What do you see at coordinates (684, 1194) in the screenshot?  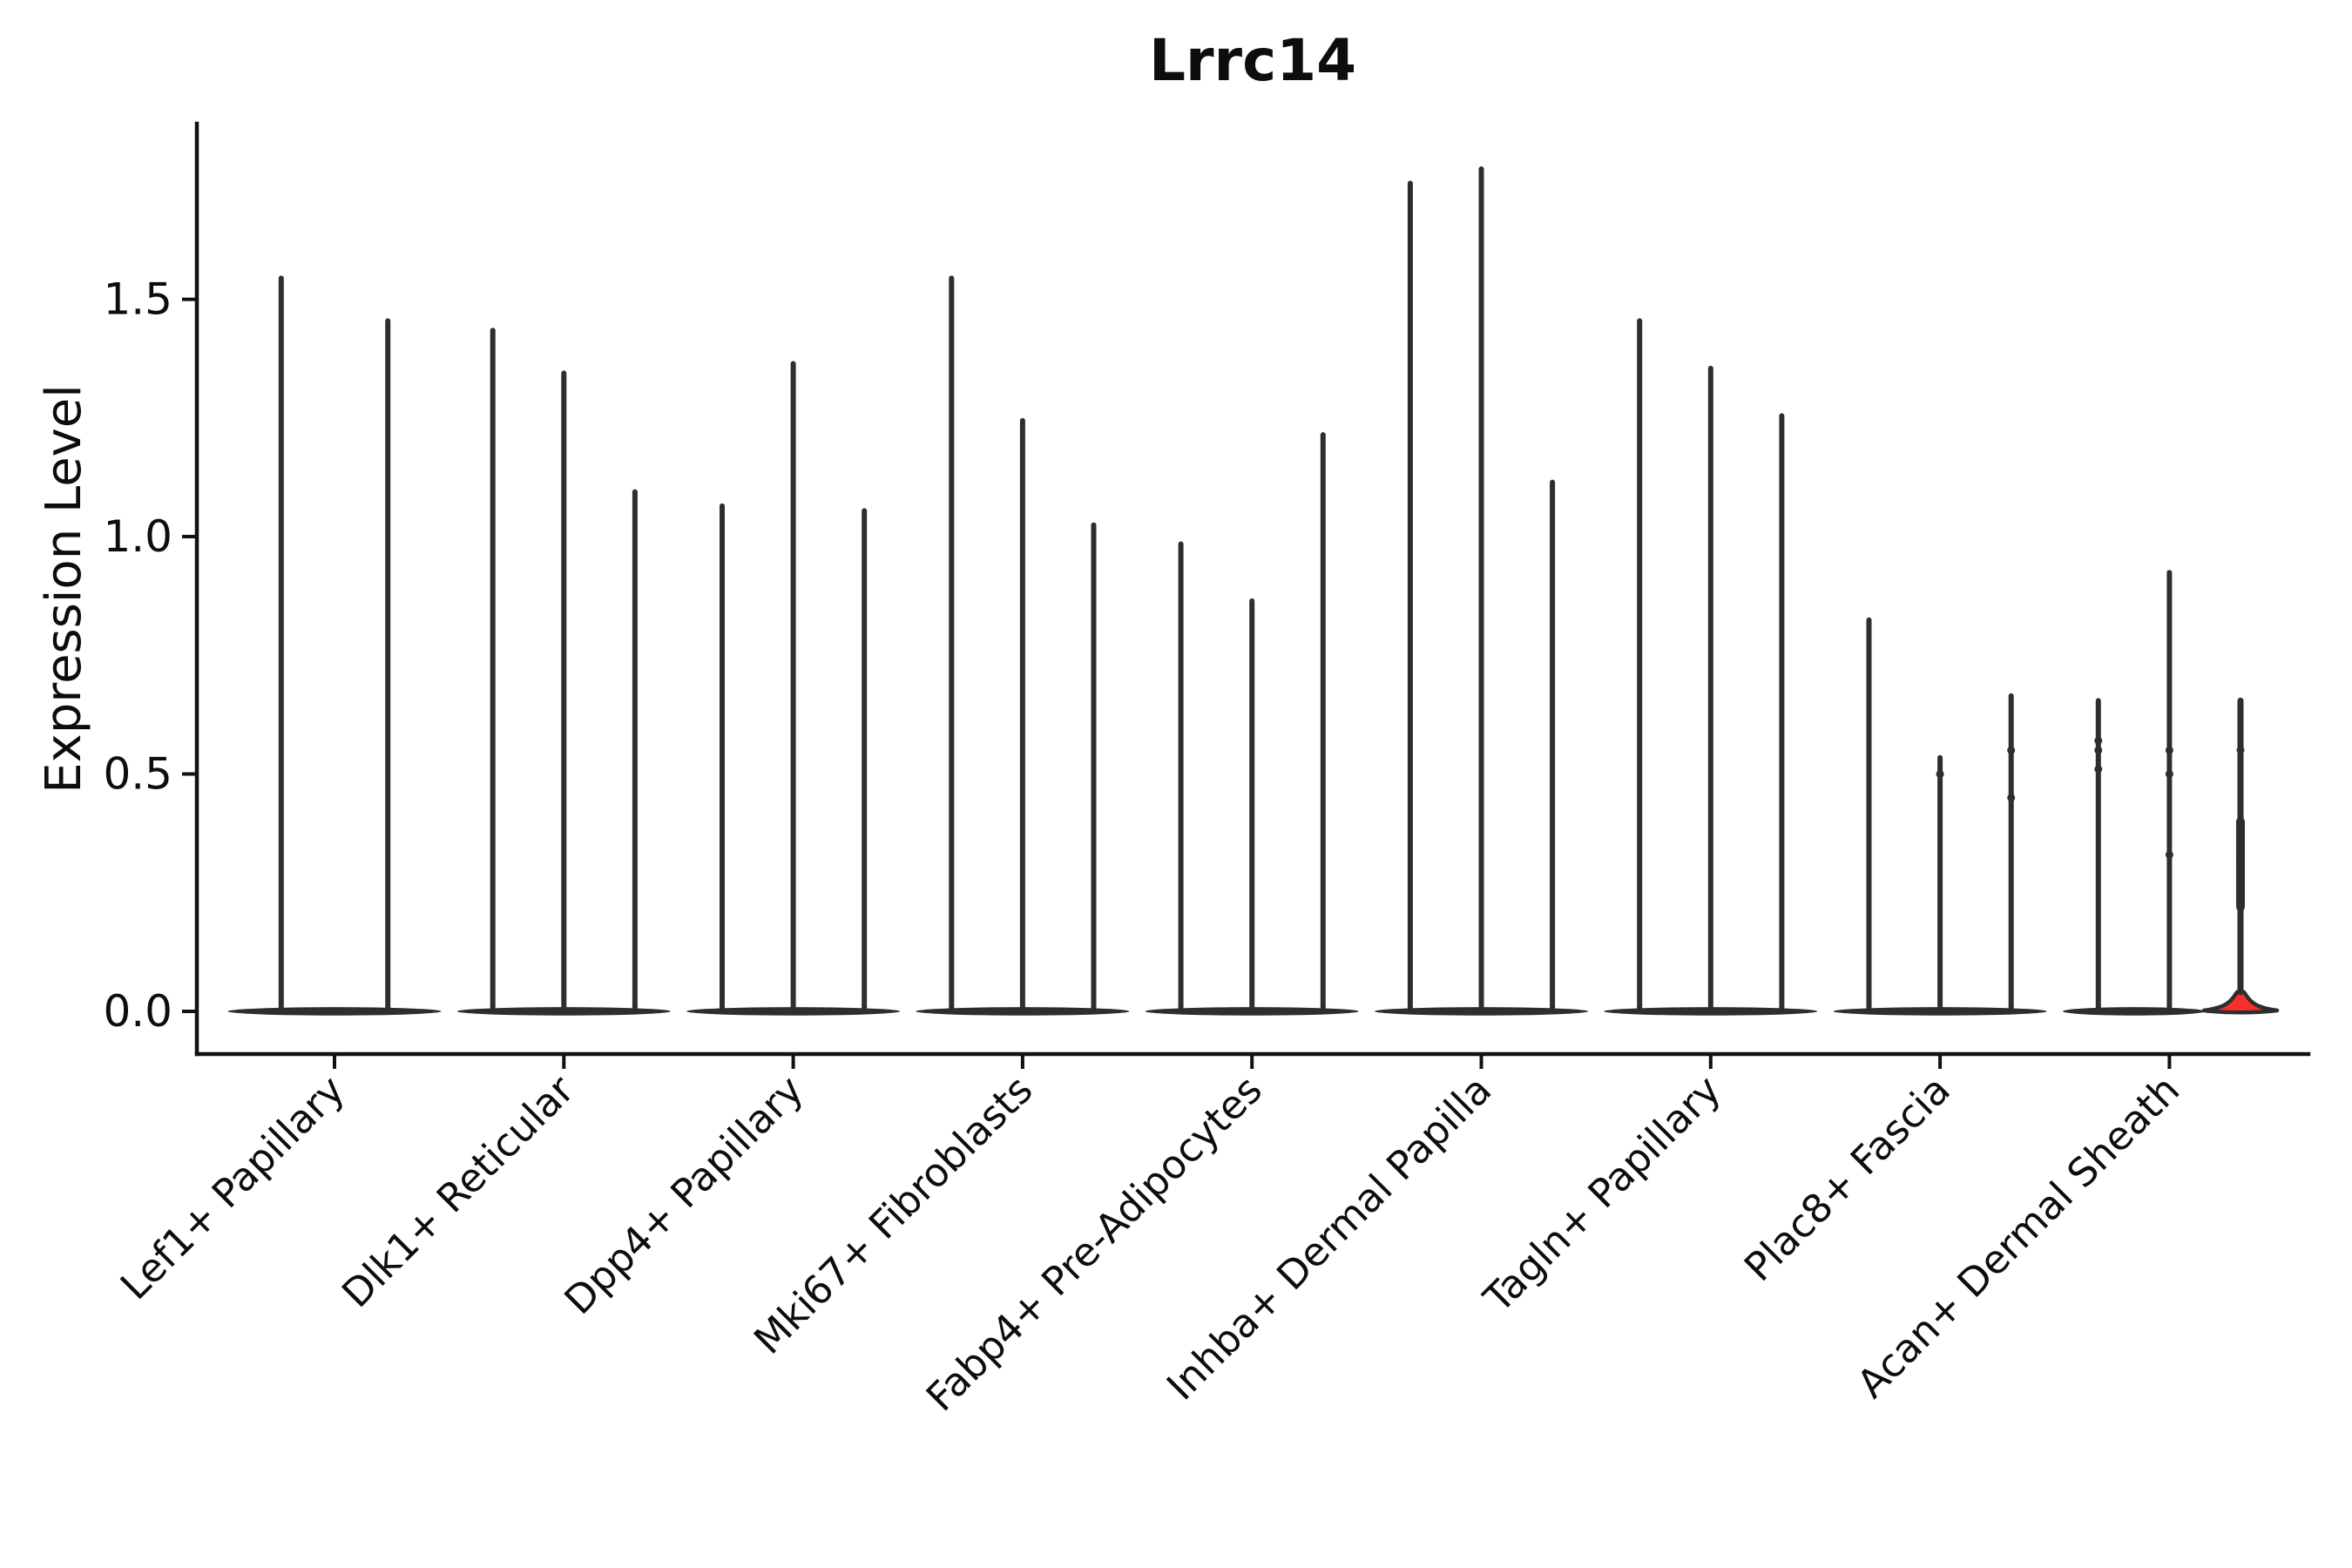 I see `x-tick-label: Dpp4+ Papillary` at bounding box center [684, 1194].